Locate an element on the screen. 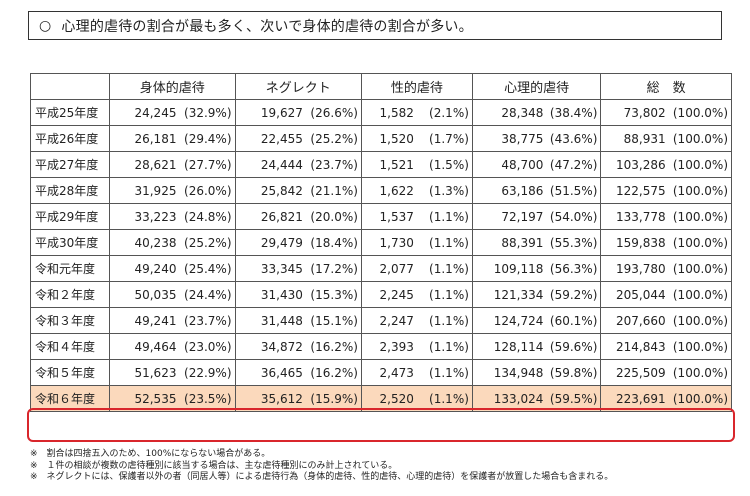 The image size is (750, 496). headline-text: 心理的虐待の割合が最も多く、次いで身体的虐待の割合が多い。 is located at coordinates (267, 26).